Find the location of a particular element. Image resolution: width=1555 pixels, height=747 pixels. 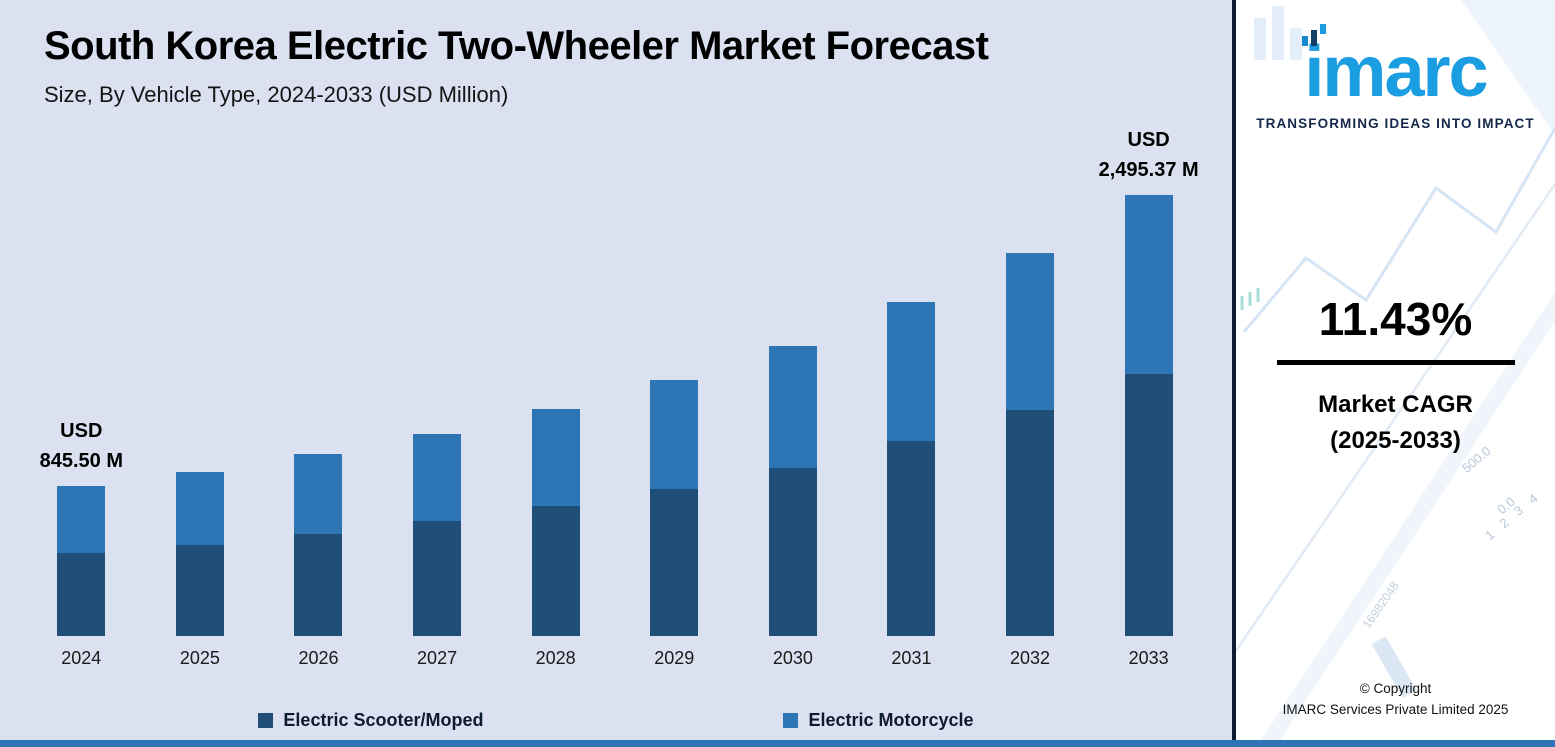

cagr-label-line2: (2025-2033) is located at coordinates (1395, 440).